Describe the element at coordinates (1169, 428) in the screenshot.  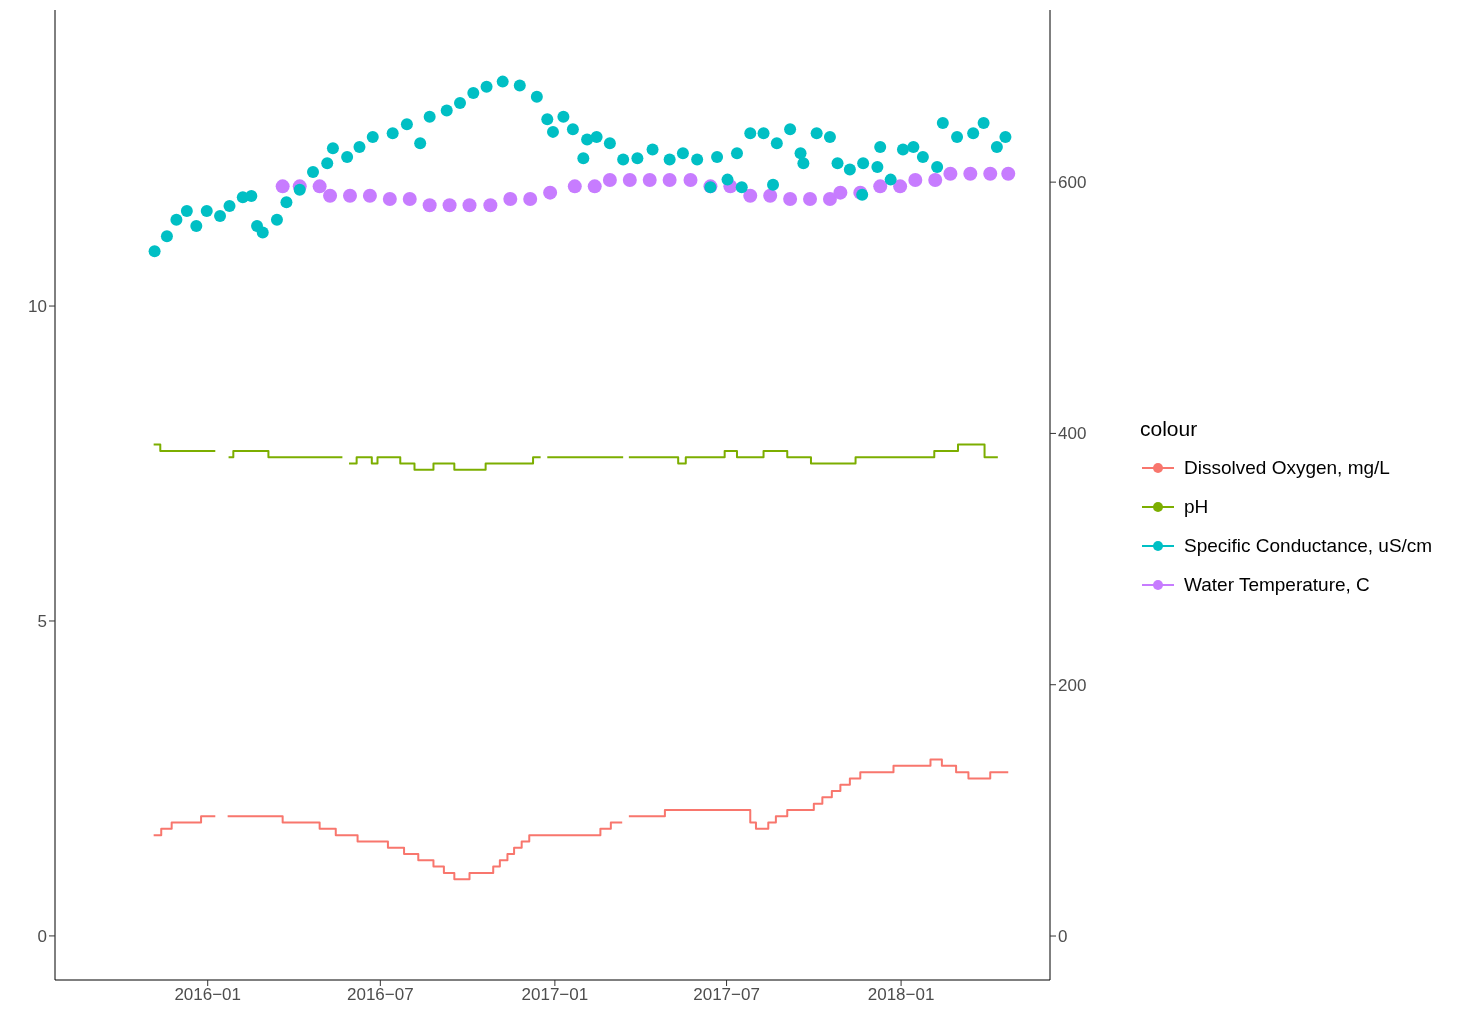
I see `legend-title: colour` at that location.